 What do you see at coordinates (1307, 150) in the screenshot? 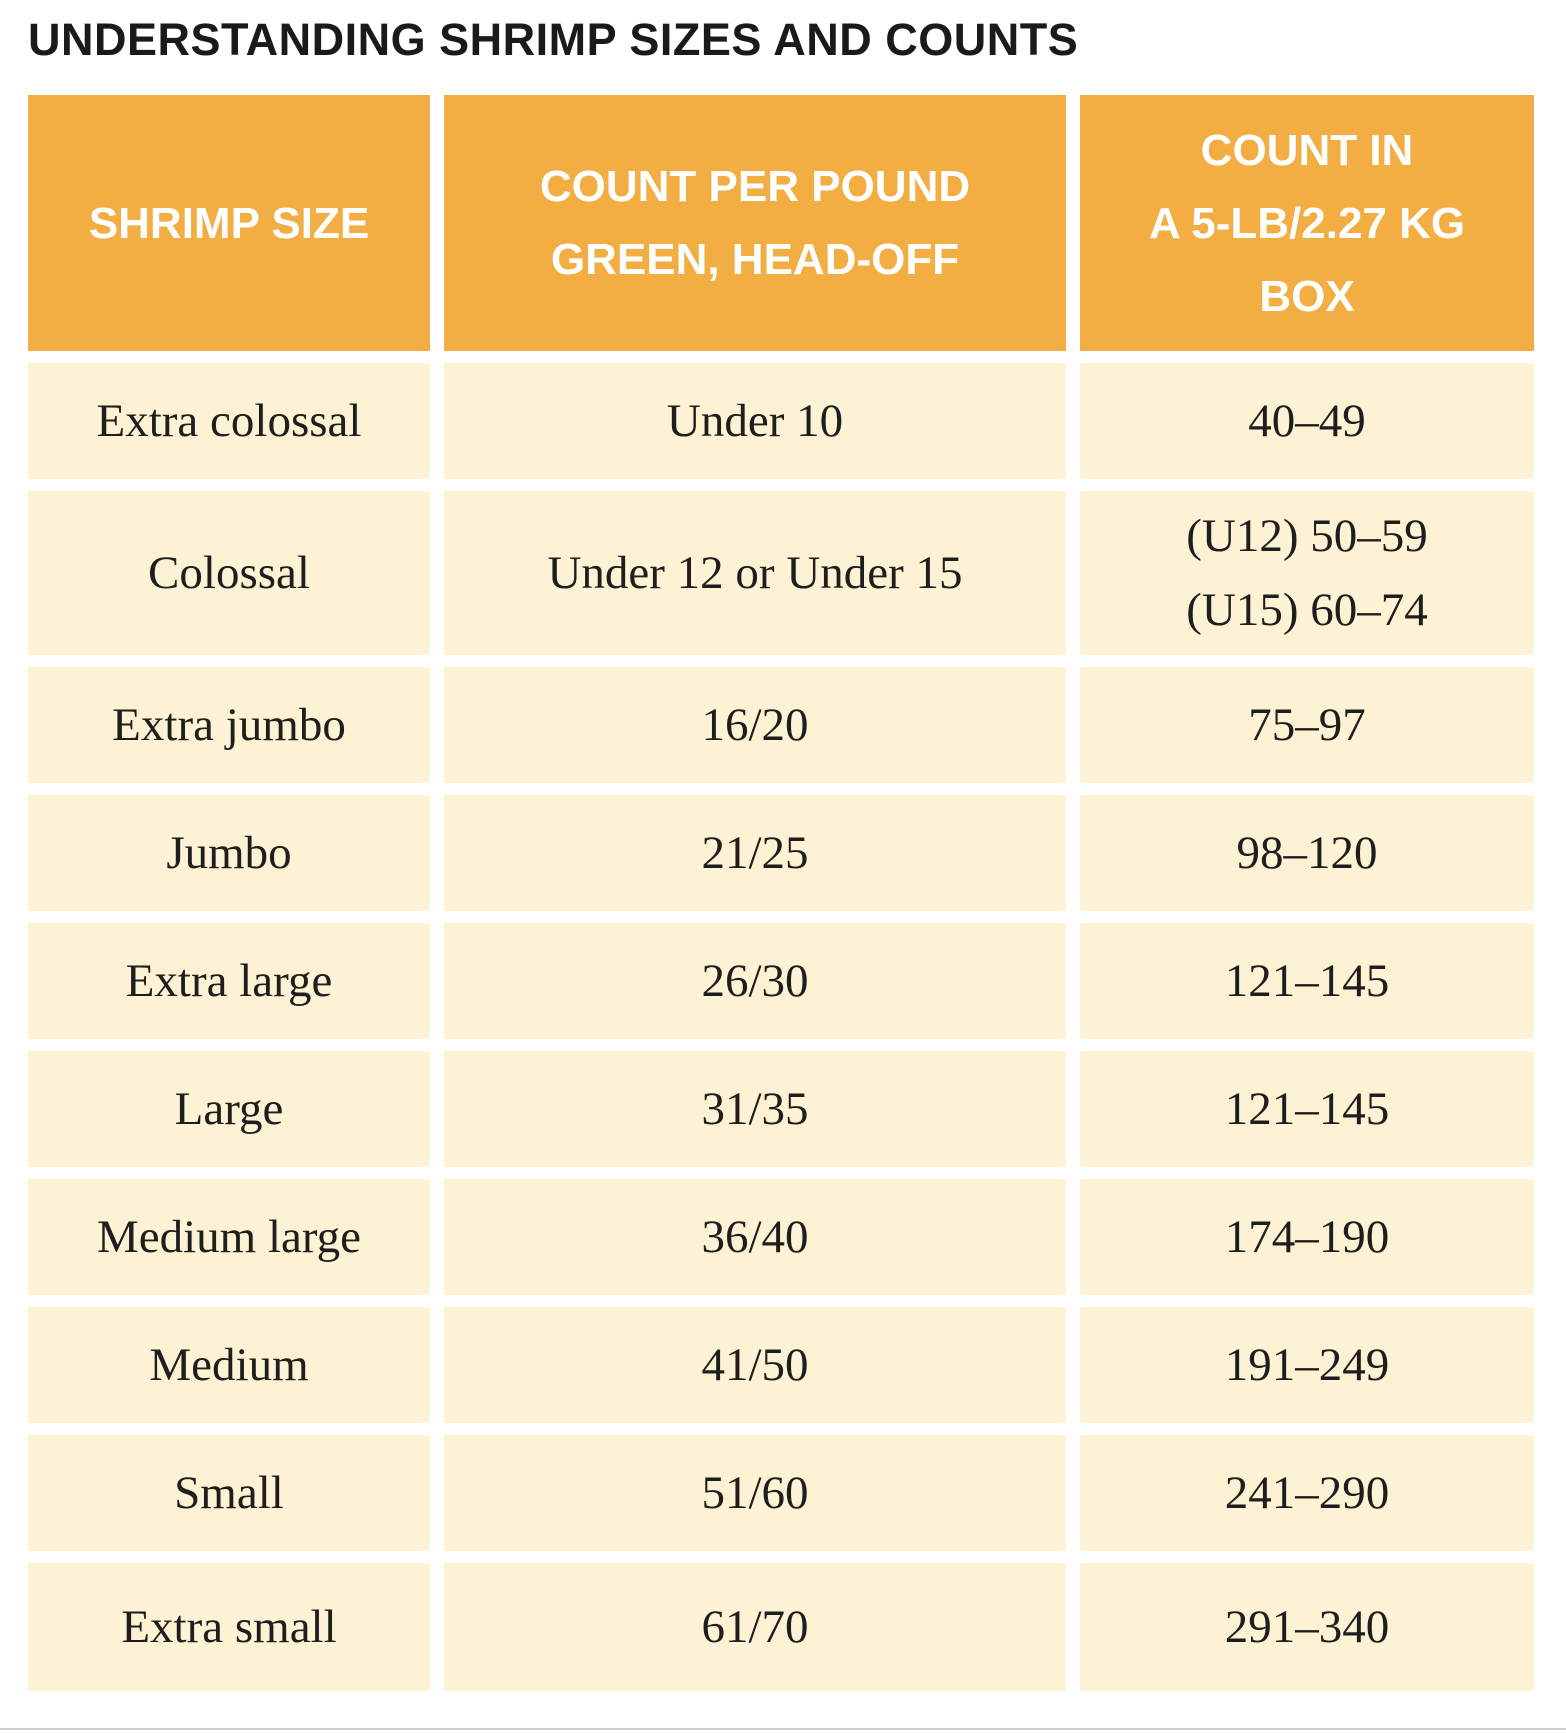
I see `header-box-count-line-1: COUNT IN` at bounding box center [1307, 150].